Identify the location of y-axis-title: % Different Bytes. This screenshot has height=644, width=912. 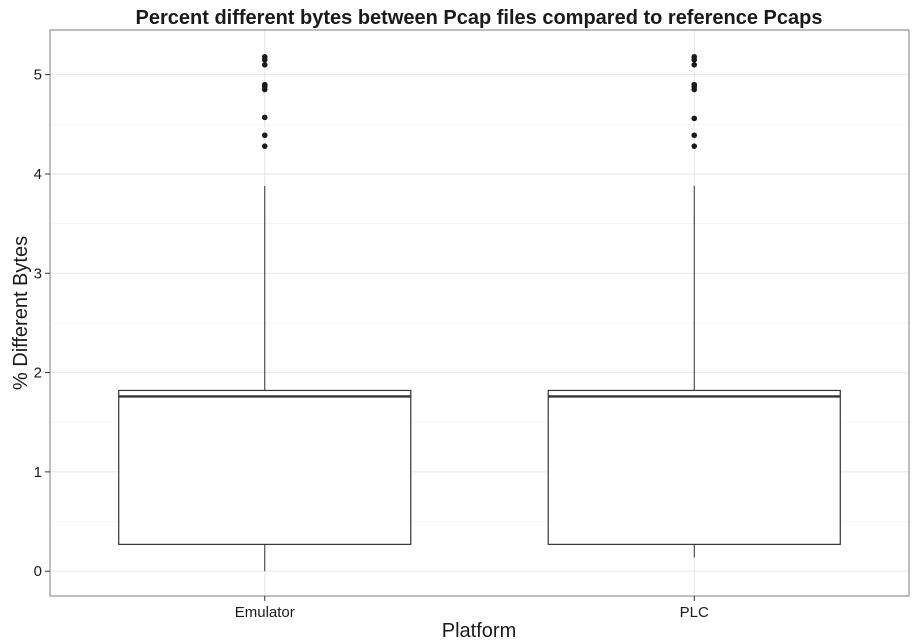
(21, 313).